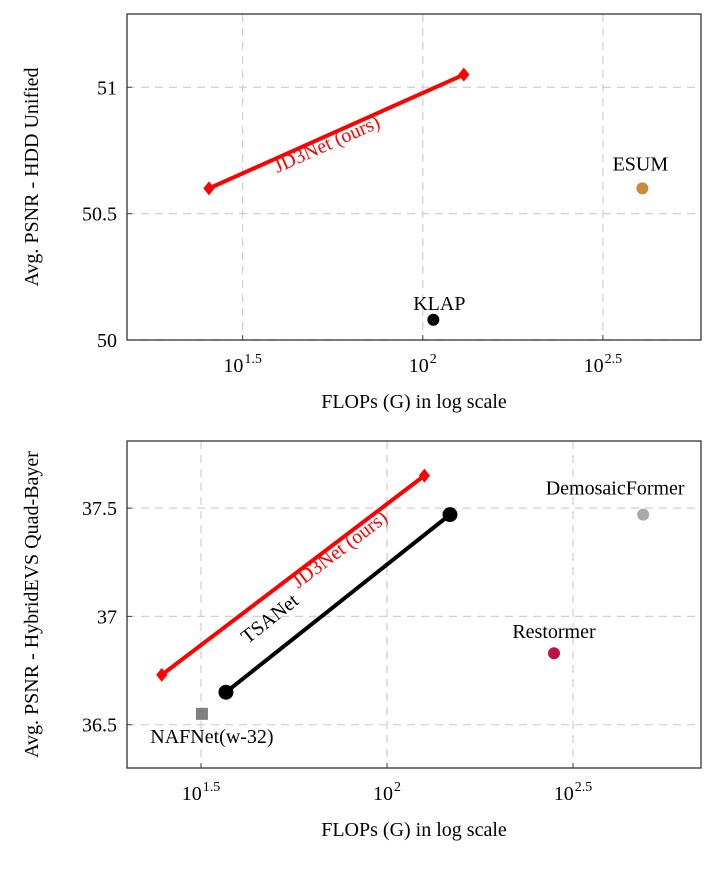 This screenshot has height=881, width=728. What do you see at coordinates (99, 215) in the screenshot?
I see `y-tick-label: 50.5` at bounding box center [99, 215].